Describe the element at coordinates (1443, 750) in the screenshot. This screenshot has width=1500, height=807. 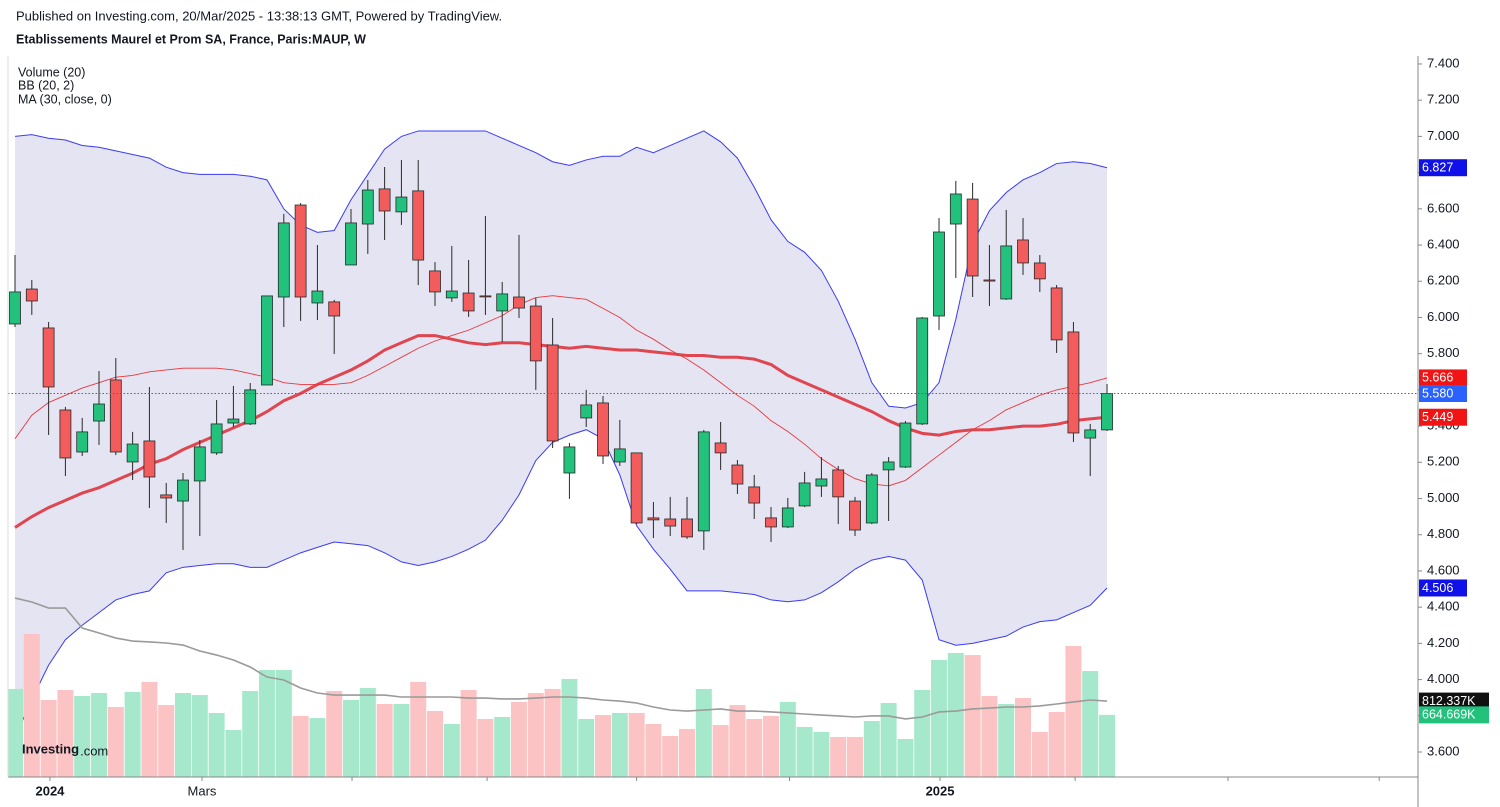
I see `y-tick-label: 3.600` at that location.